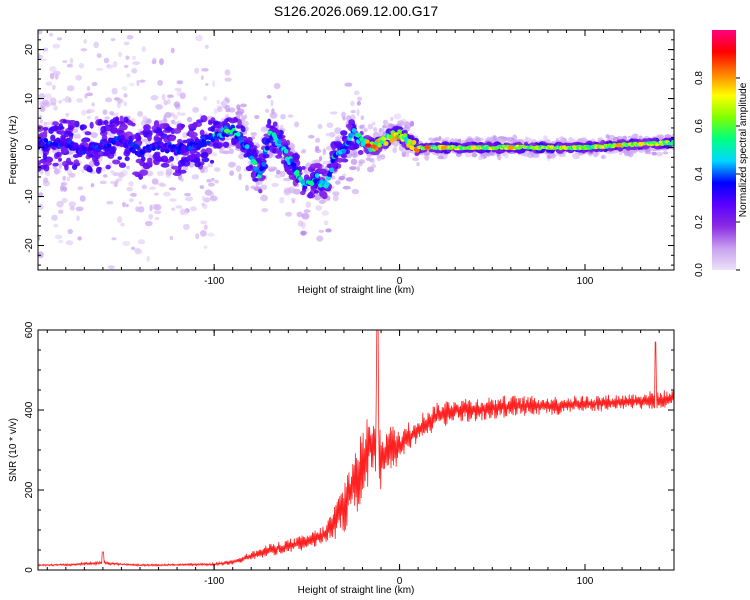 This screenshot has width=750, height=600. What do you see at coordinates (356, 590) in the screenshot?
I see `snr-x-axis-label: Height of straight line (km)` at bounding box center [356, 590].